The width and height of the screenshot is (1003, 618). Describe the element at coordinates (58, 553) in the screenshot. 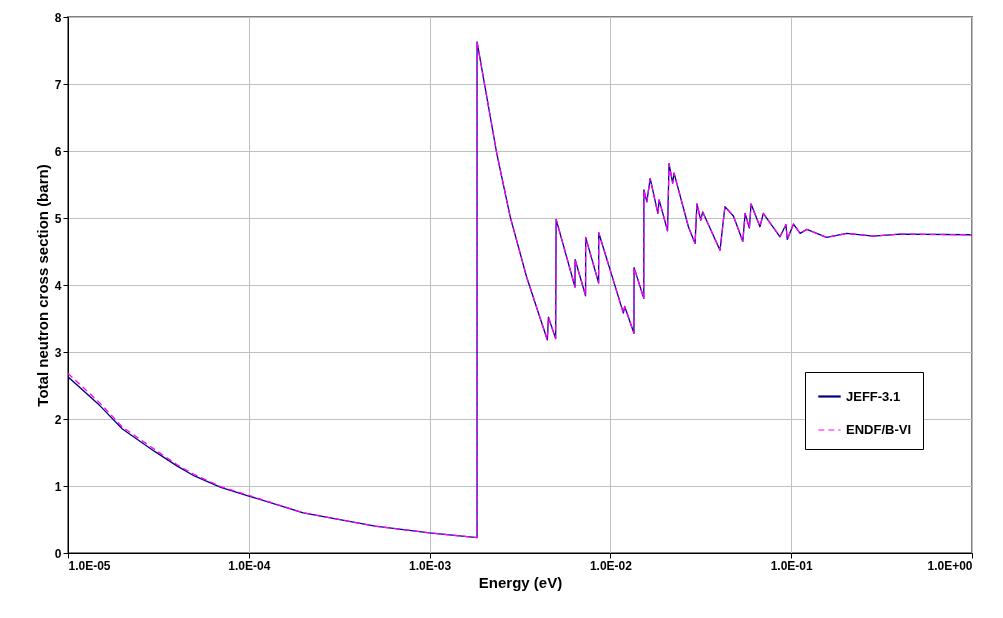

I see `y-tick-label: 0` at that location.